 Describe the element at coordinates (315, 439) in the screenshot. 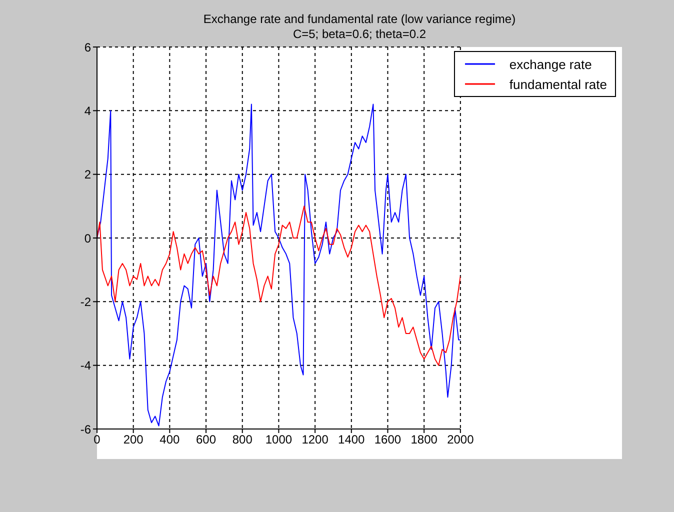

I see `x-tick-label: 1200` at that location.